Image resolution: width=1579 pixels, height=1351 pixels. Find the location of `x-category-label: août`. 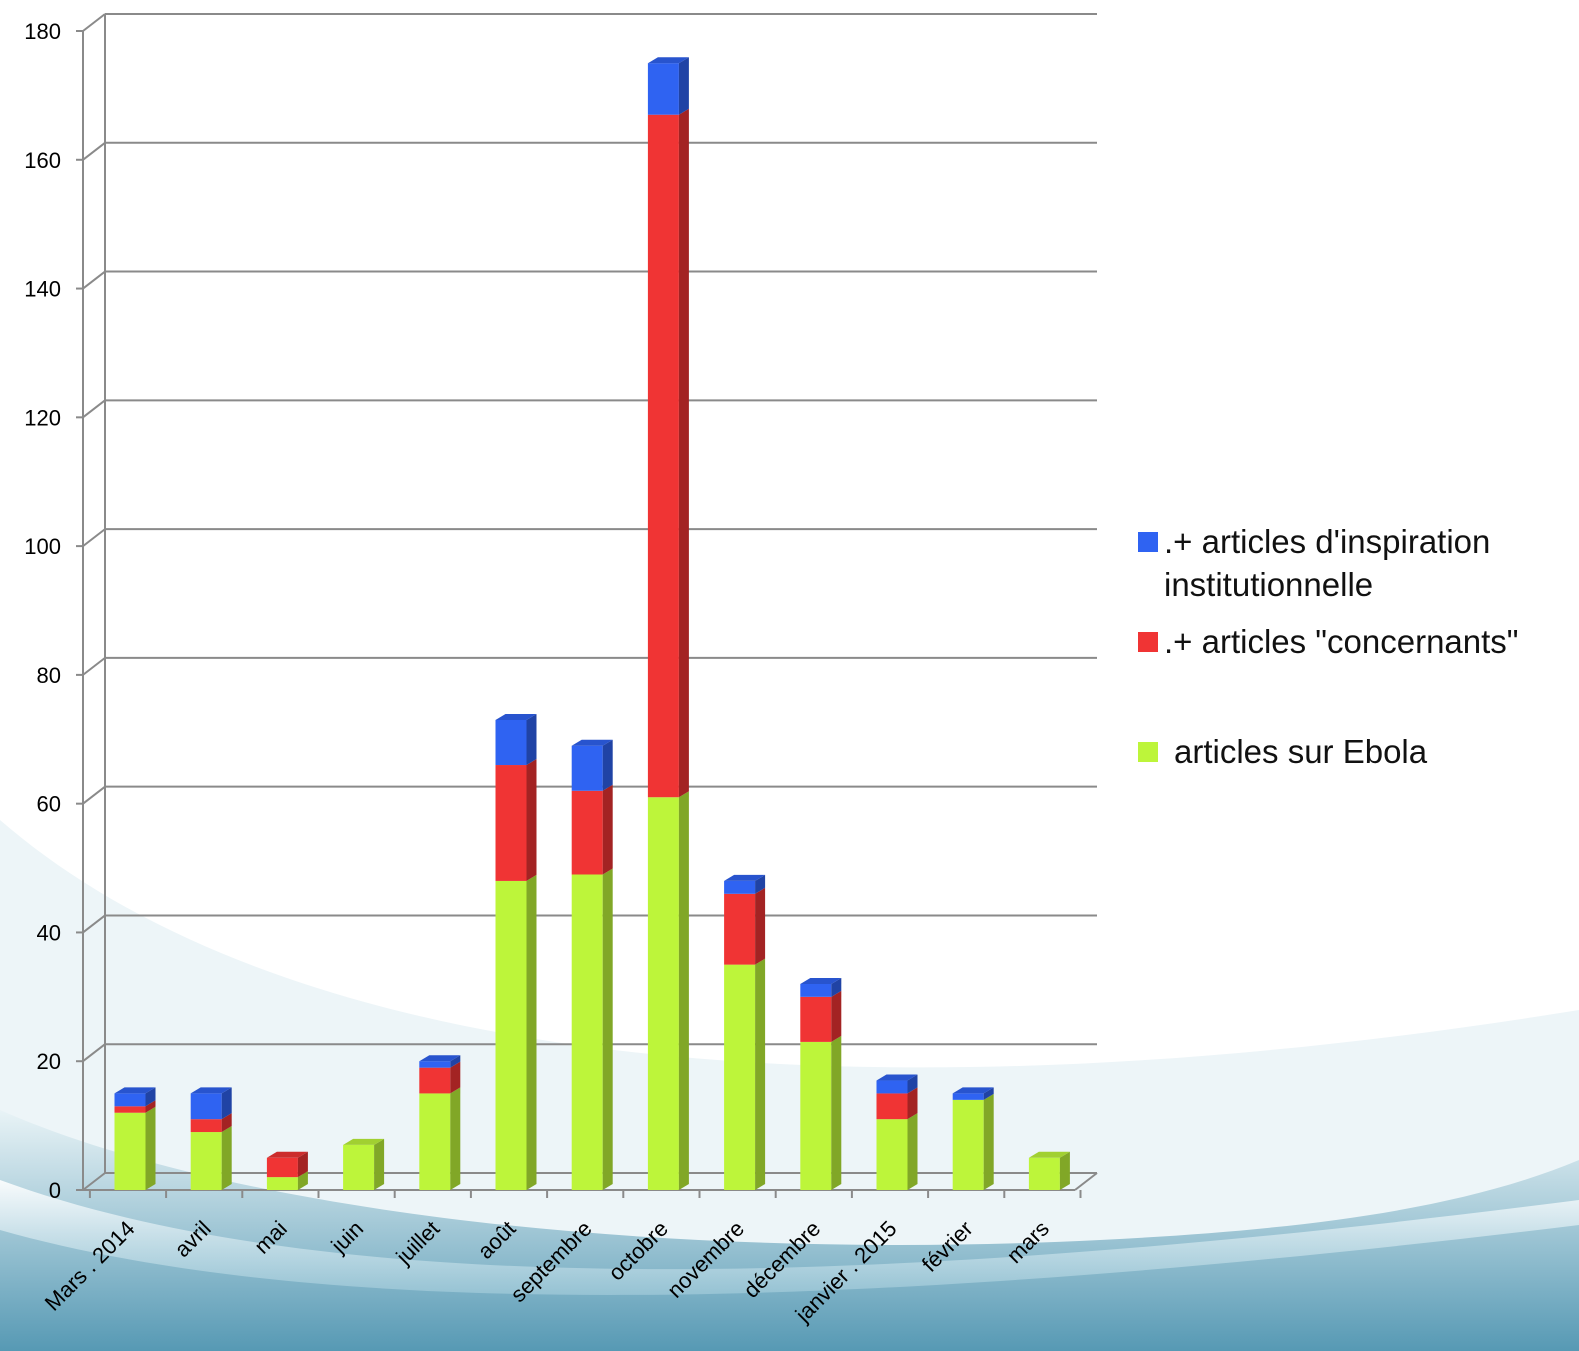

x-category-label: août is located at coordinates (497, 1240).